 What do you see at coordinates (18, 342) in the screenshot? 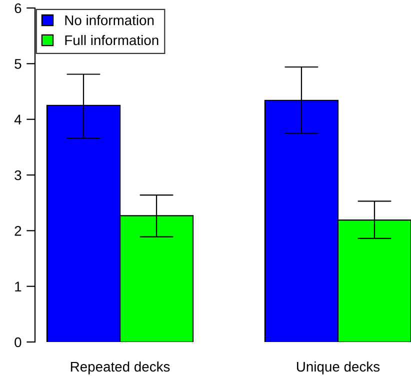
I see `y-tick-label: 0` at bounding box center [18, 342].